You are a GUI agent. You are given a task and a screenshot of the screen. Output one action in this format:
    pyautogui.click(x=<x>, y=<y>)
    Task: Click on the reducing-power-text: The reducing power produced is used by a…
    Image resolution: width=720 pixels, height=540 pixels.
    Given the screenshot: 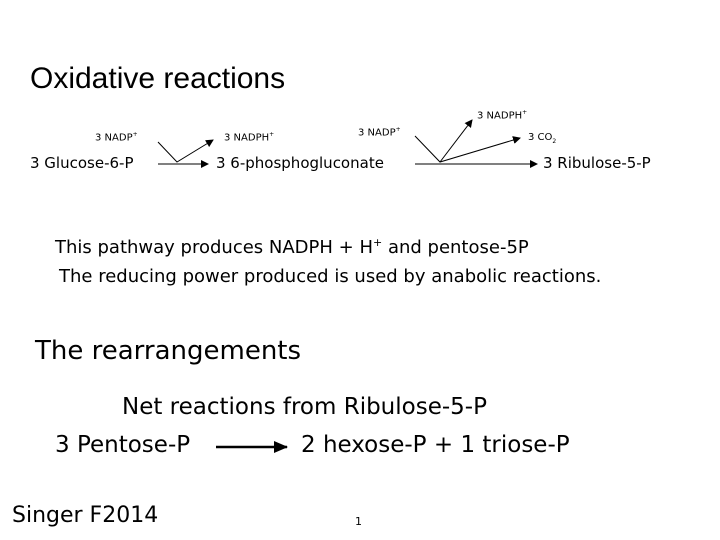 What is the action you would take?
    pyautogui.click(x=330, y=276)
    